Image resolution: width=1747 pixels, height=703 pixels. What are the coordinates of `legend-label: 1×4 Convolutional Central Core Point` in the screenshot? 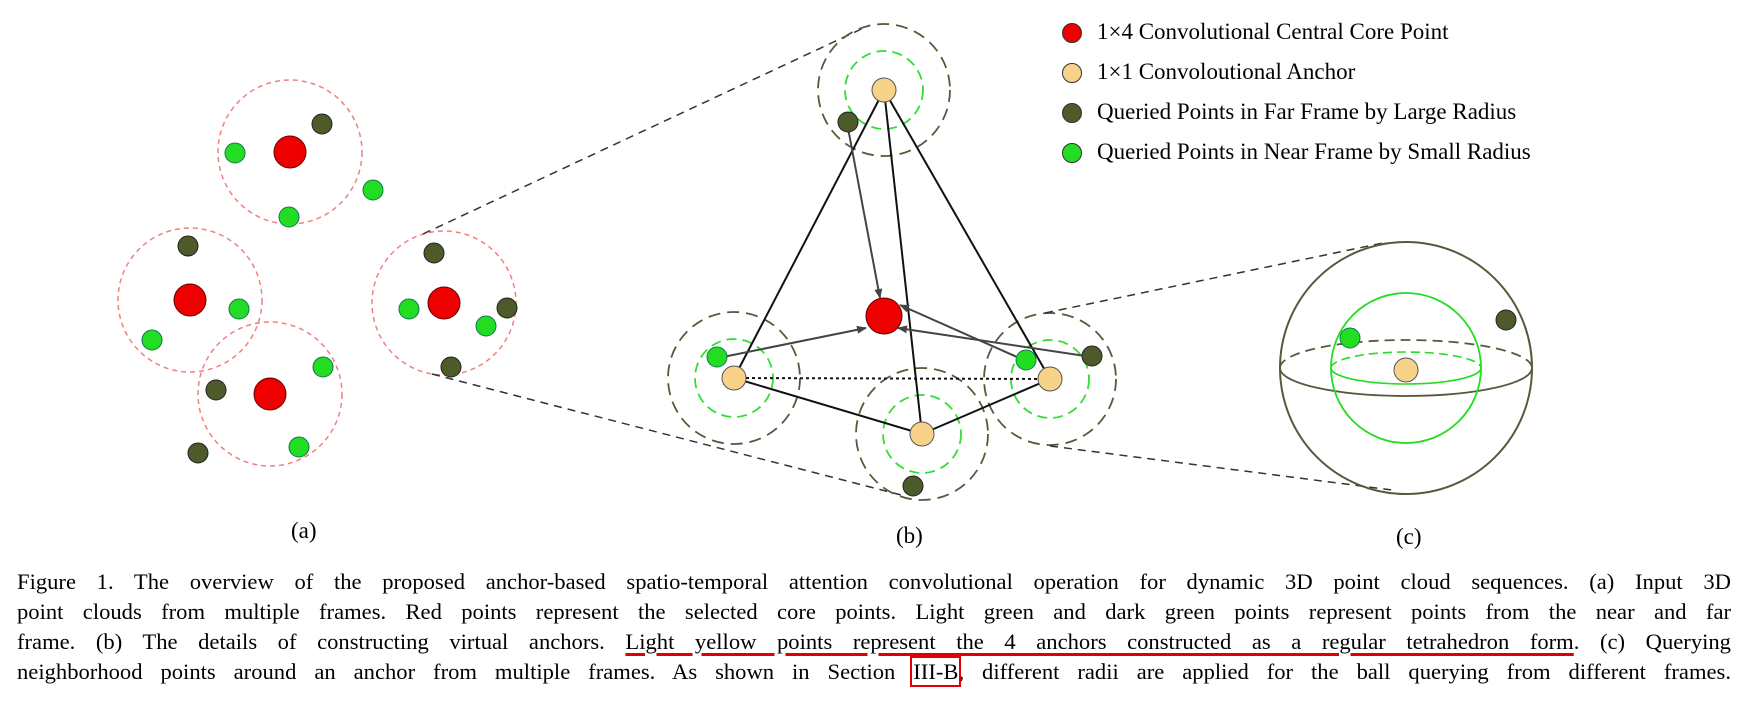 It's located at (1273, 31).